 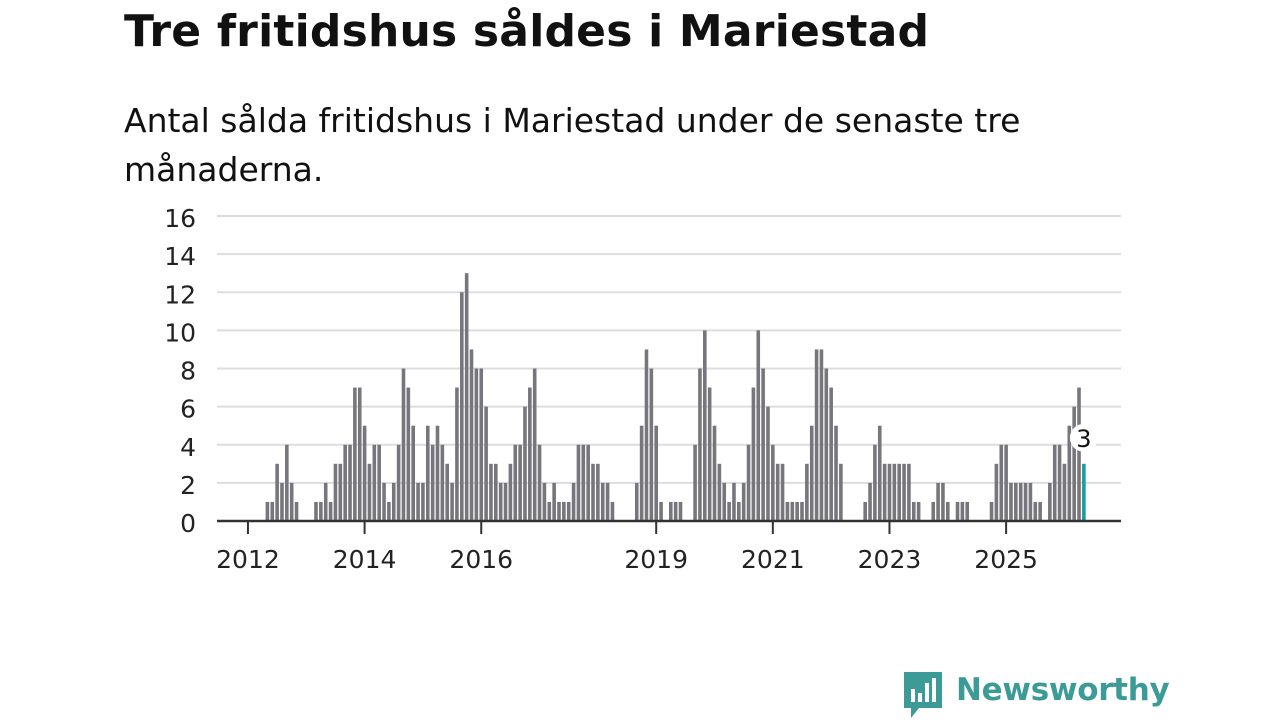 I want to click on last-value-label: 3, so click(x=1083, y=439).